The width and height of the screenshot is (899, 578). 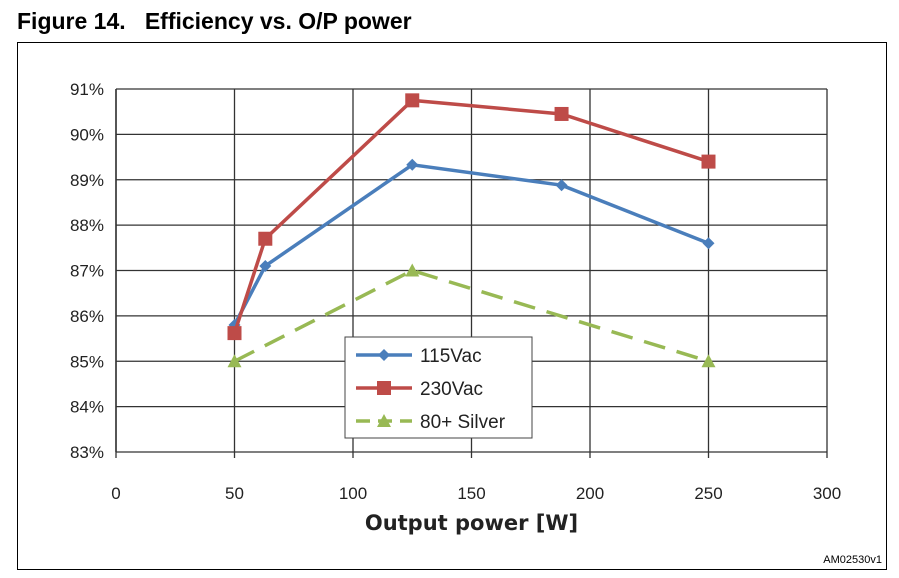 What do you see at coordinates (87, 89) in the screenshot?
I see `y-tick-label: 91%` at bounding box center [87, 89].